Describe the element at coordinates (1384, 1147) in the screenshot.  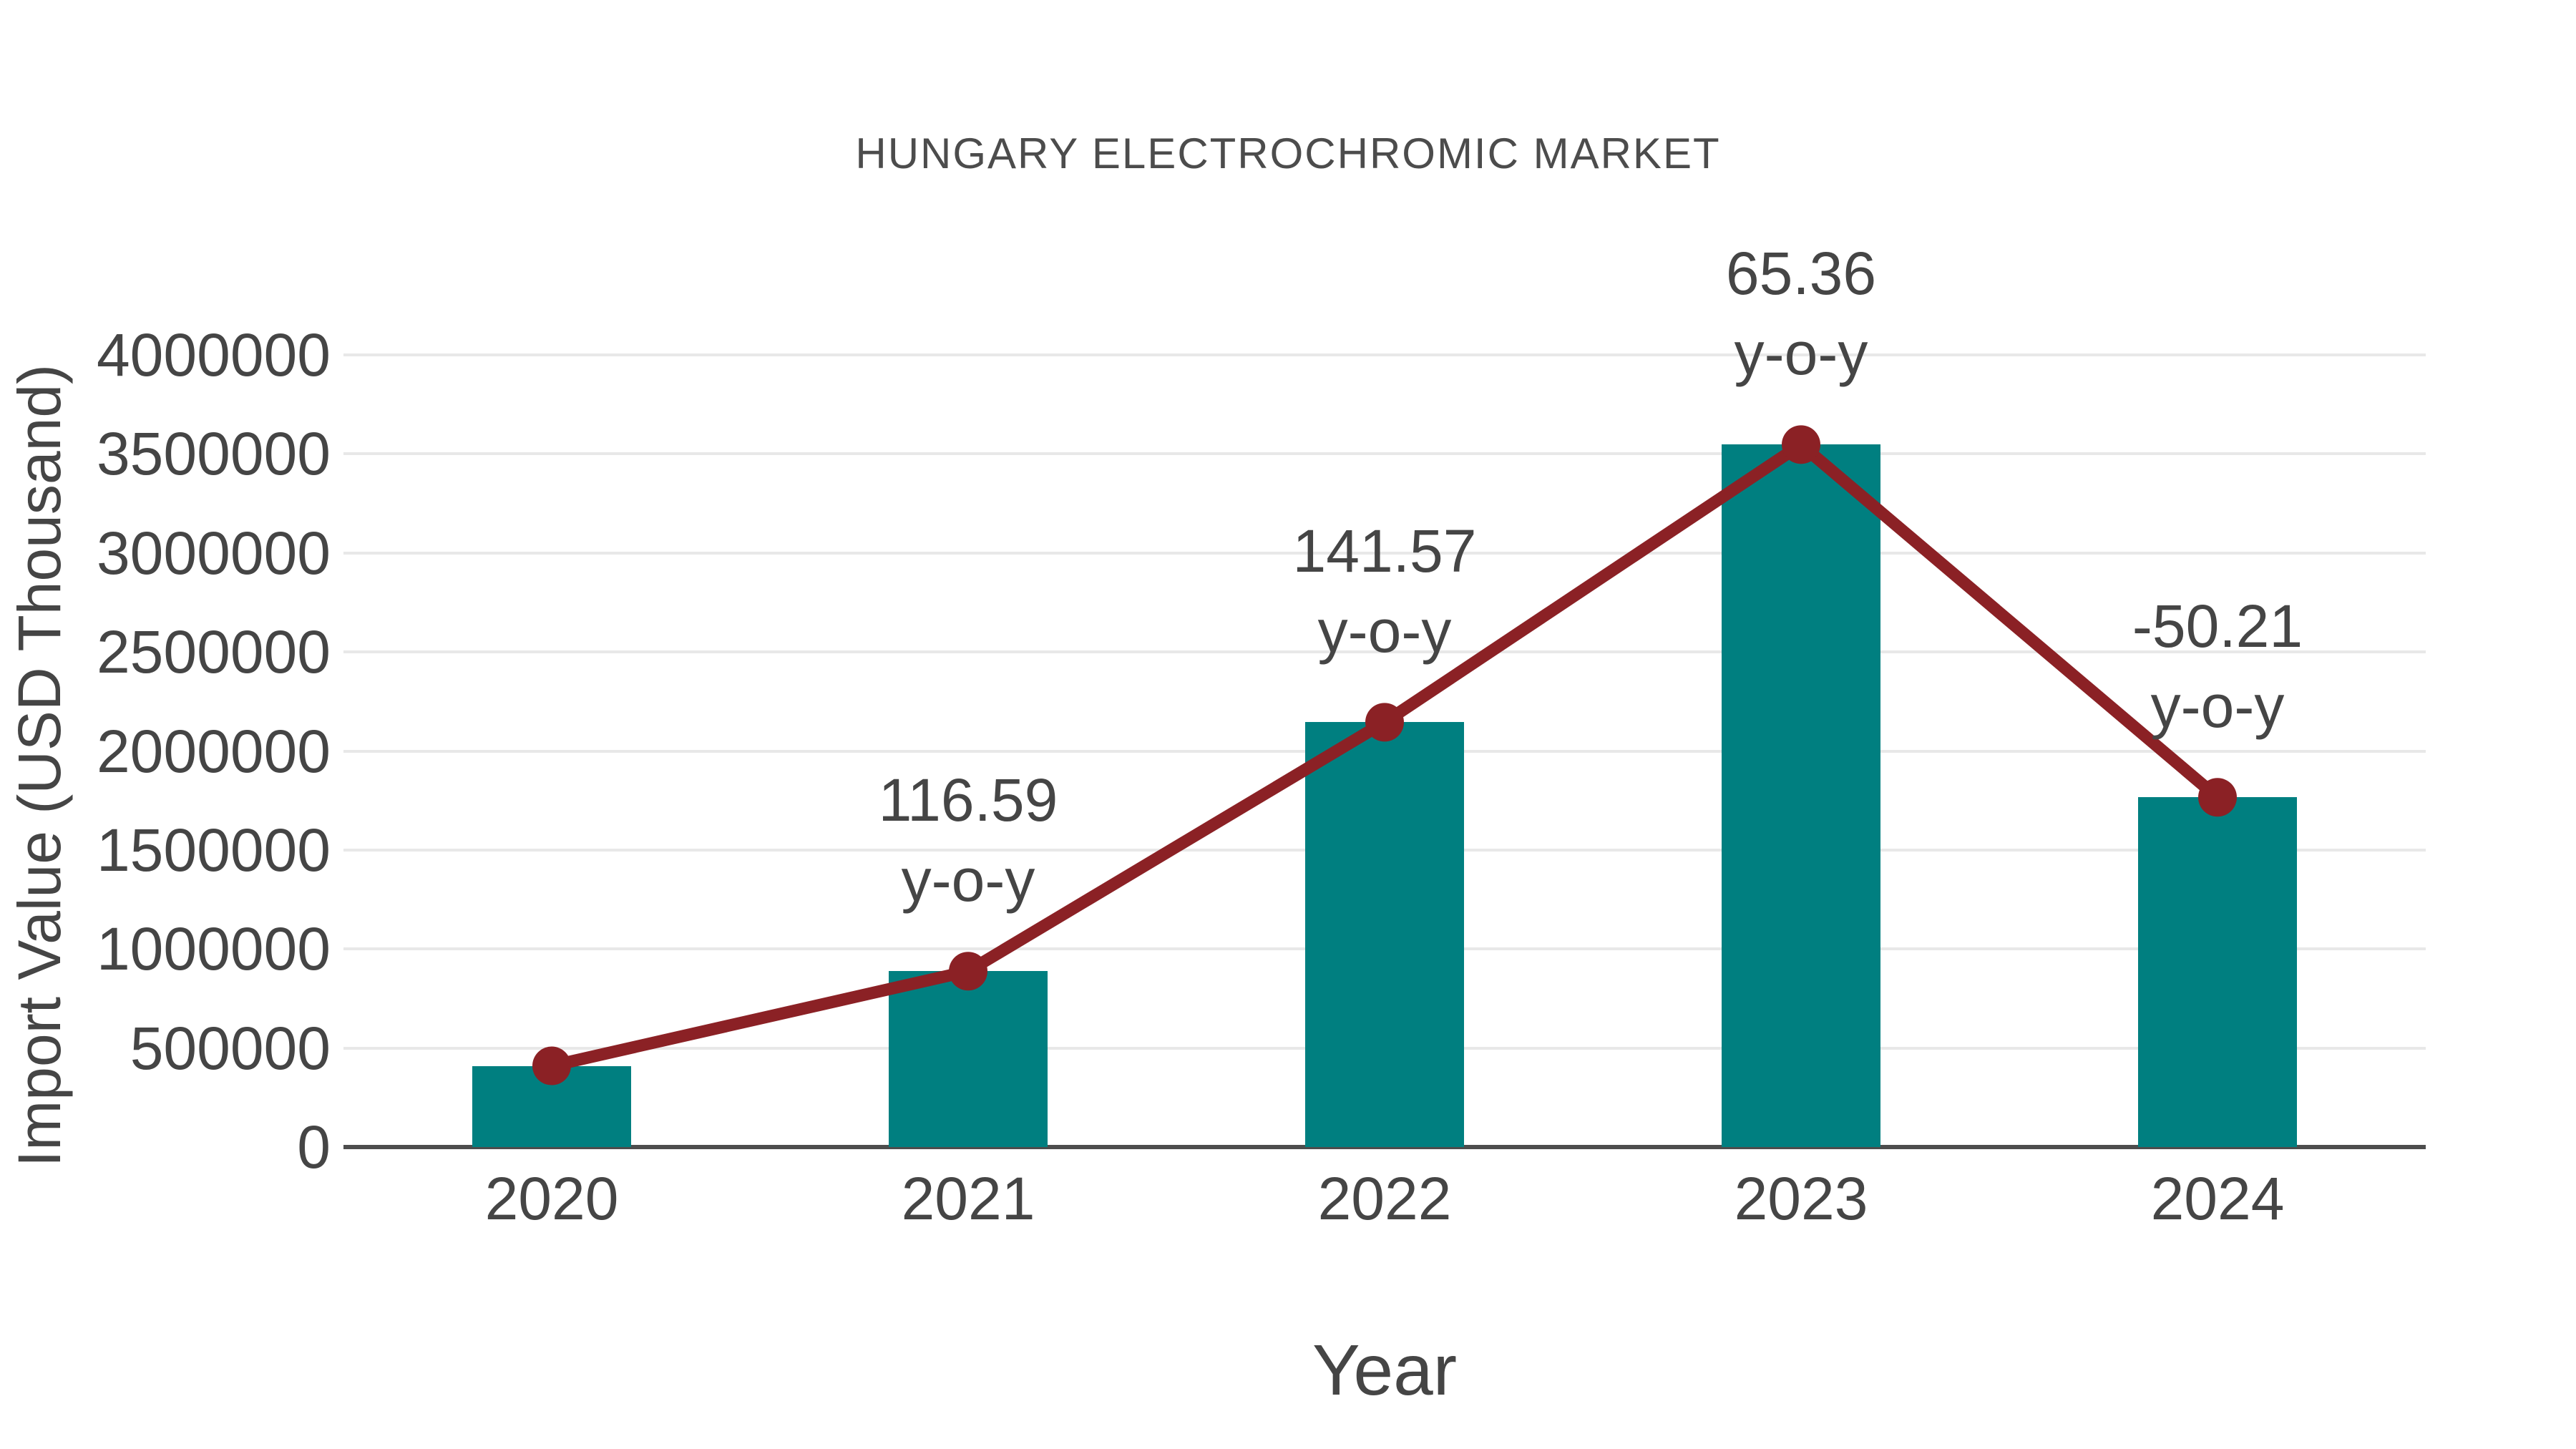
I see `x-axis-baseline` at that location.